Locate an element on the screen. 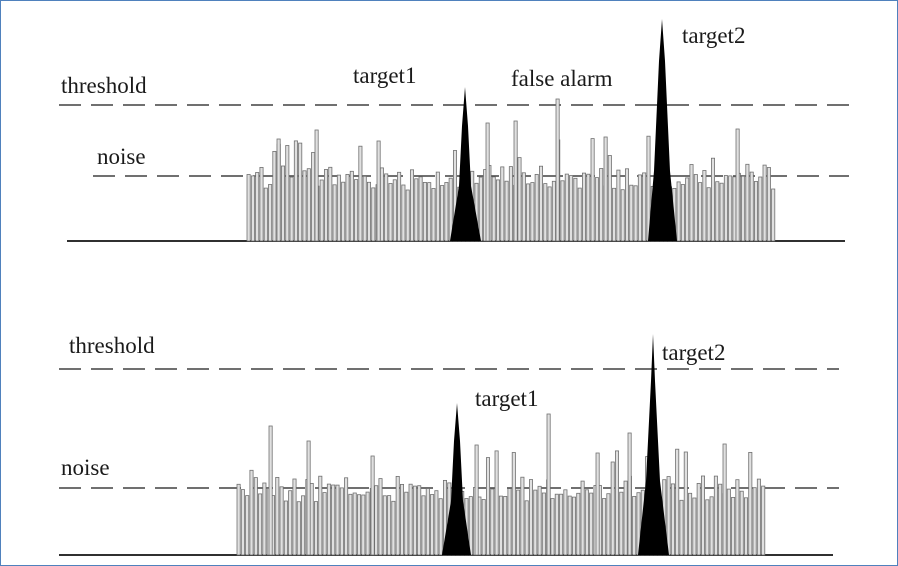 Image resolution: width=898 pixels, height=566 pixels. threshold-label: threshold is located at coordinates (112, 345).